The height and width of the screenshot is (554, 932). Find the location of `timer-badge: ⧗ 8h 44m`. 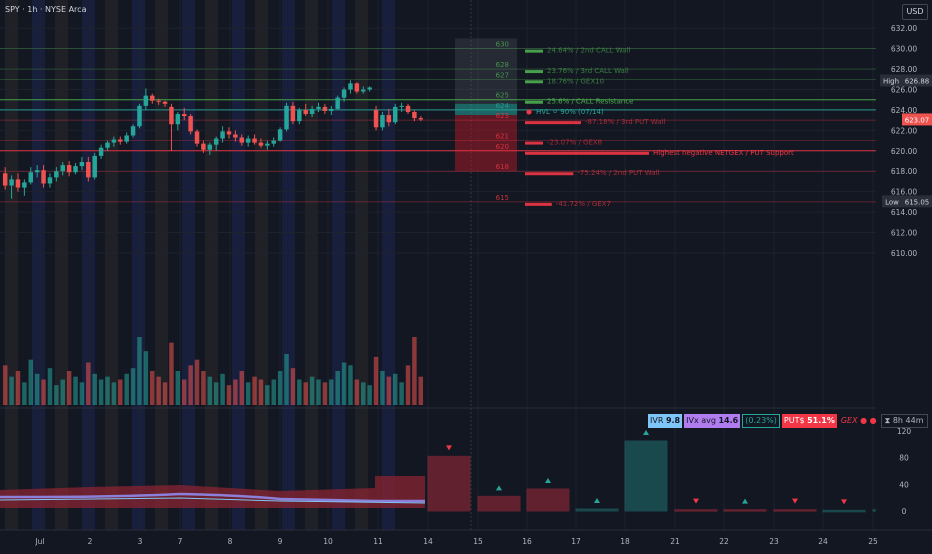

timer-badge: ⧗ 8h 44m is located at coordinates (904, 421).